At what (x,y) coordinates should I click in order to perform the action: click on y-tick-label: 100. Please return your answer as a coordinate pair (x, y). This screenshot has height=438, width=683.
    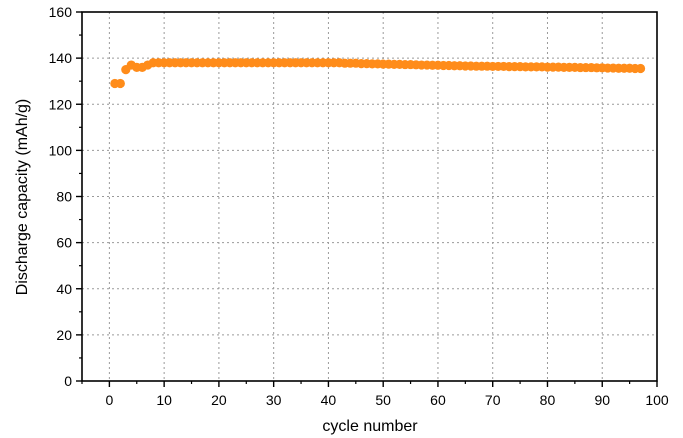
    Looking at the image, I should click on (61, 150).